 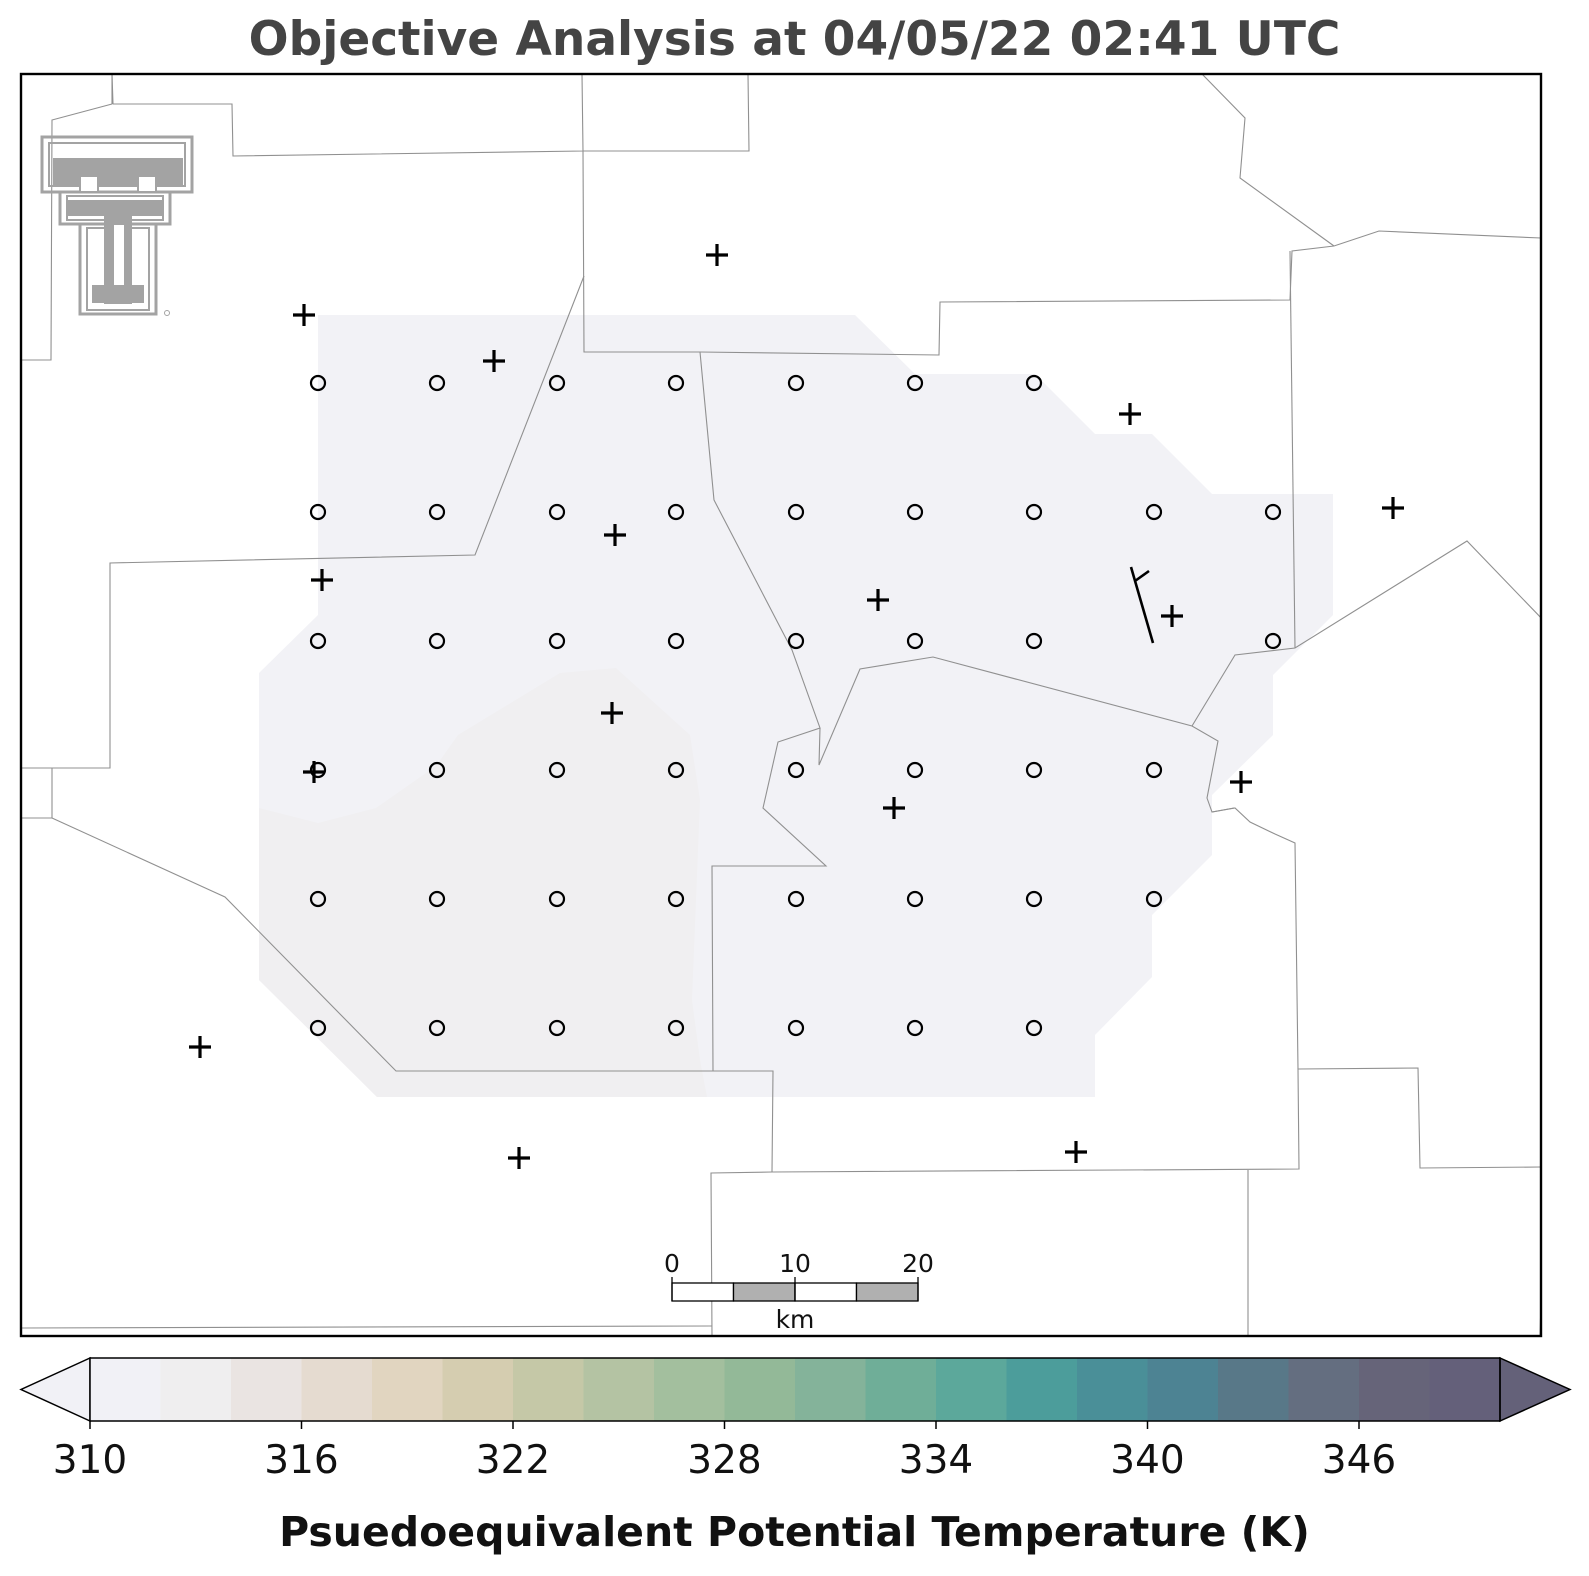 I want to click on scale-unit: km, so click(x=795, y=1319).